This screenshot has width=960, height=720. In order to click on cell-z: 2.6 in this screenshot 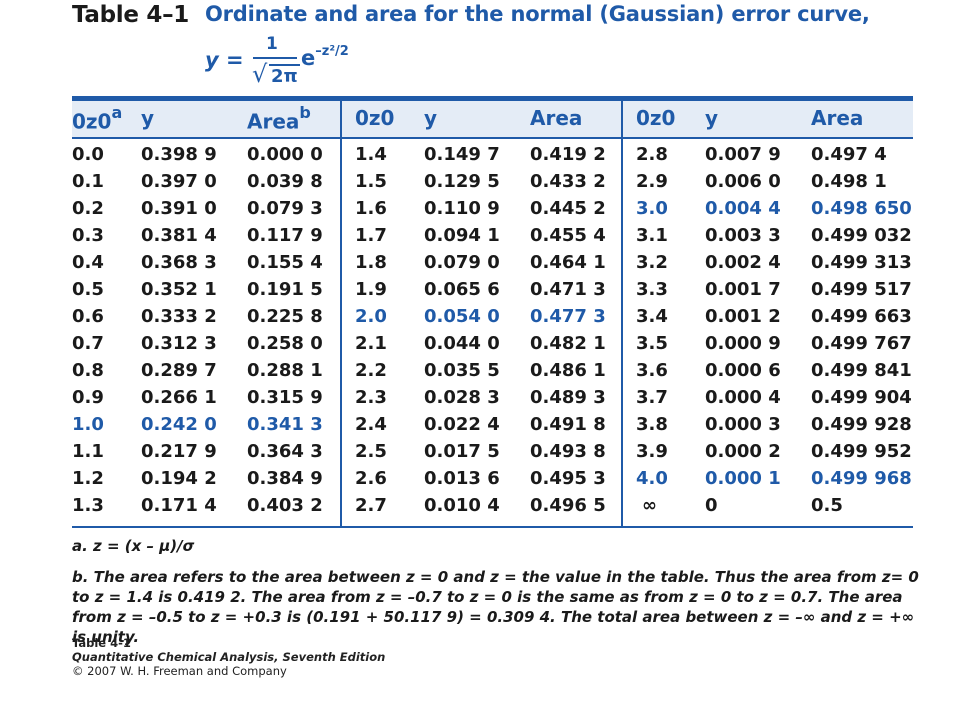, I will do `click(371, 478)`.